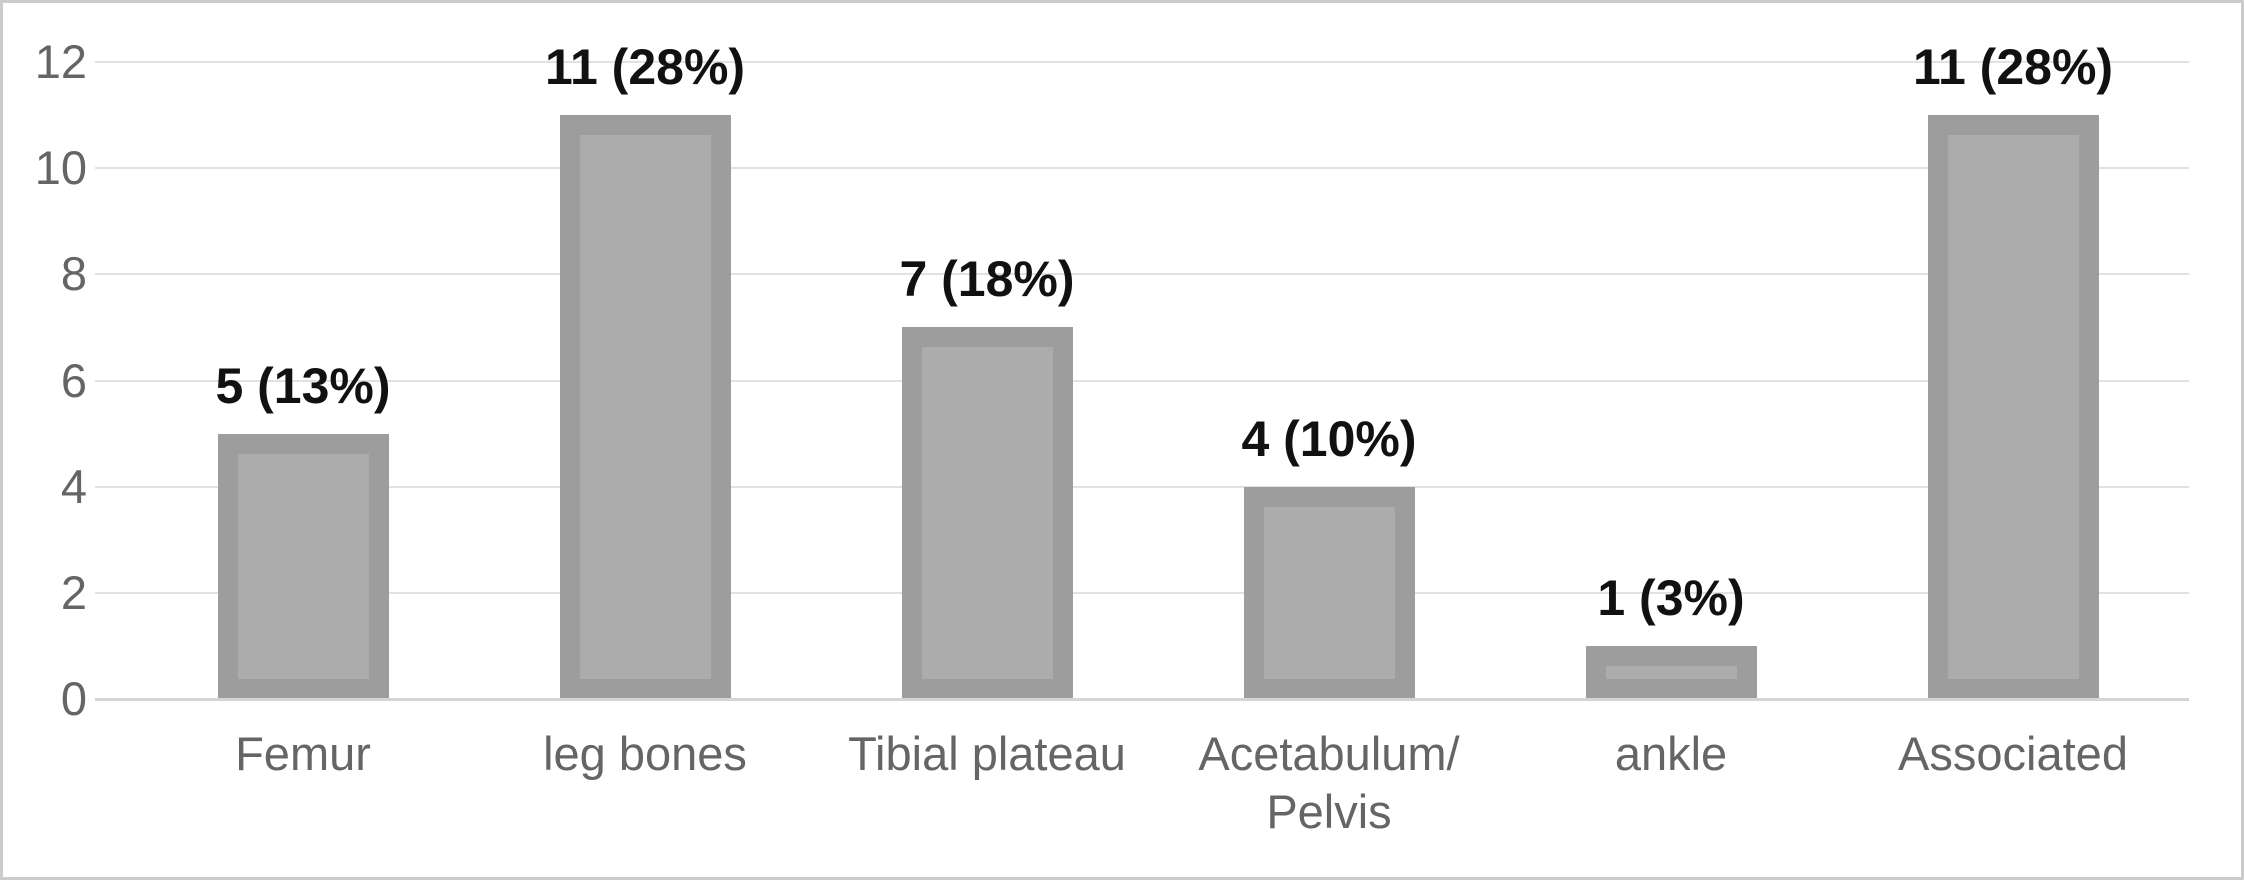 This screenshot has width=2244, height=880. What do you see at coordinates (987, 753) in the screenshot?
I see `x-axis-category-label: Tibial plateau` at bounding box center [987, 753].